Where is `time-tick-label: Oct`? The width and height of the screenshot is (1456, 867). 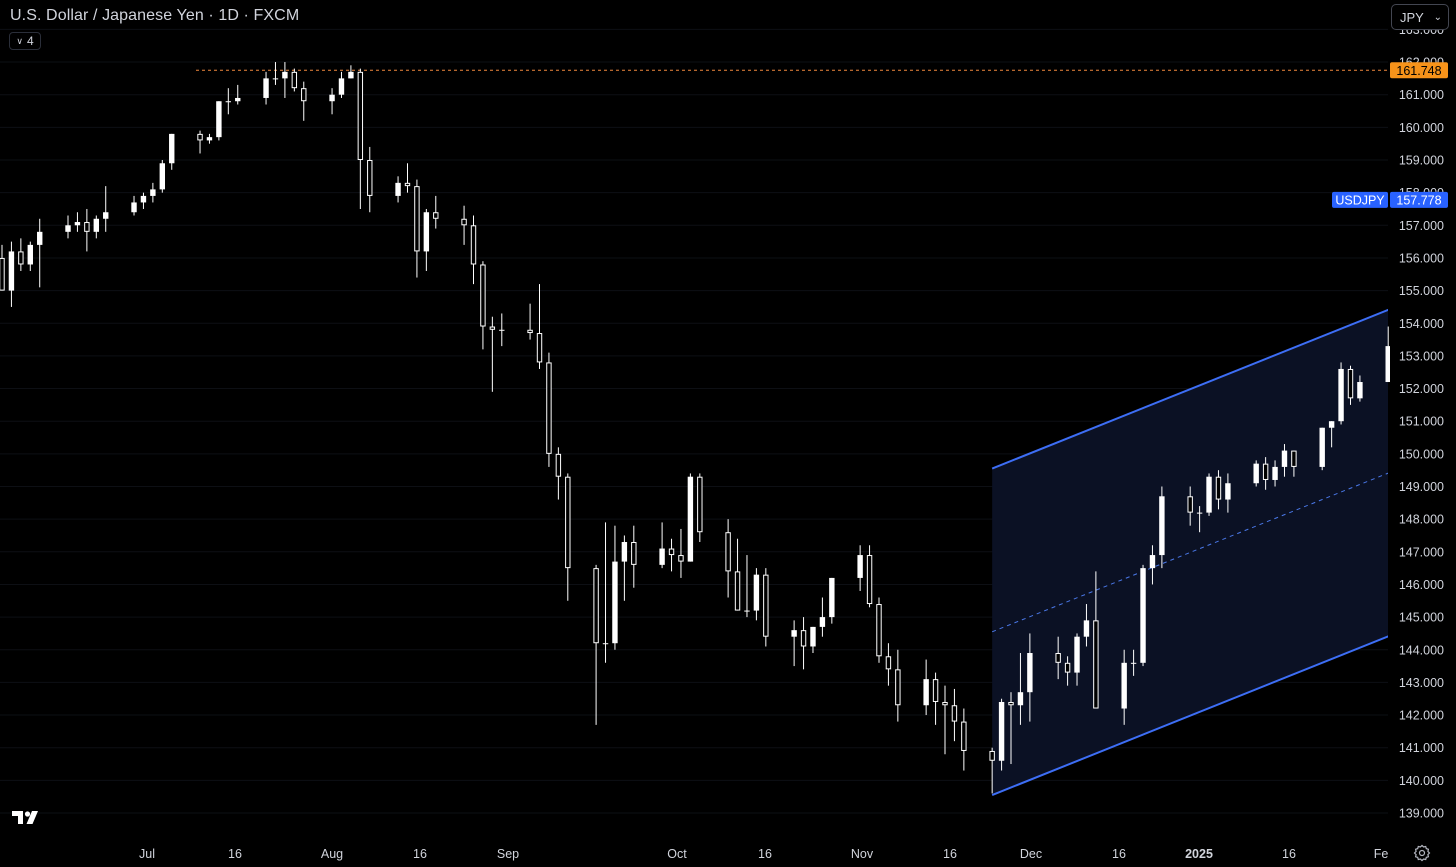 time-tick-label: Oct is located at coordinates (677, 854).